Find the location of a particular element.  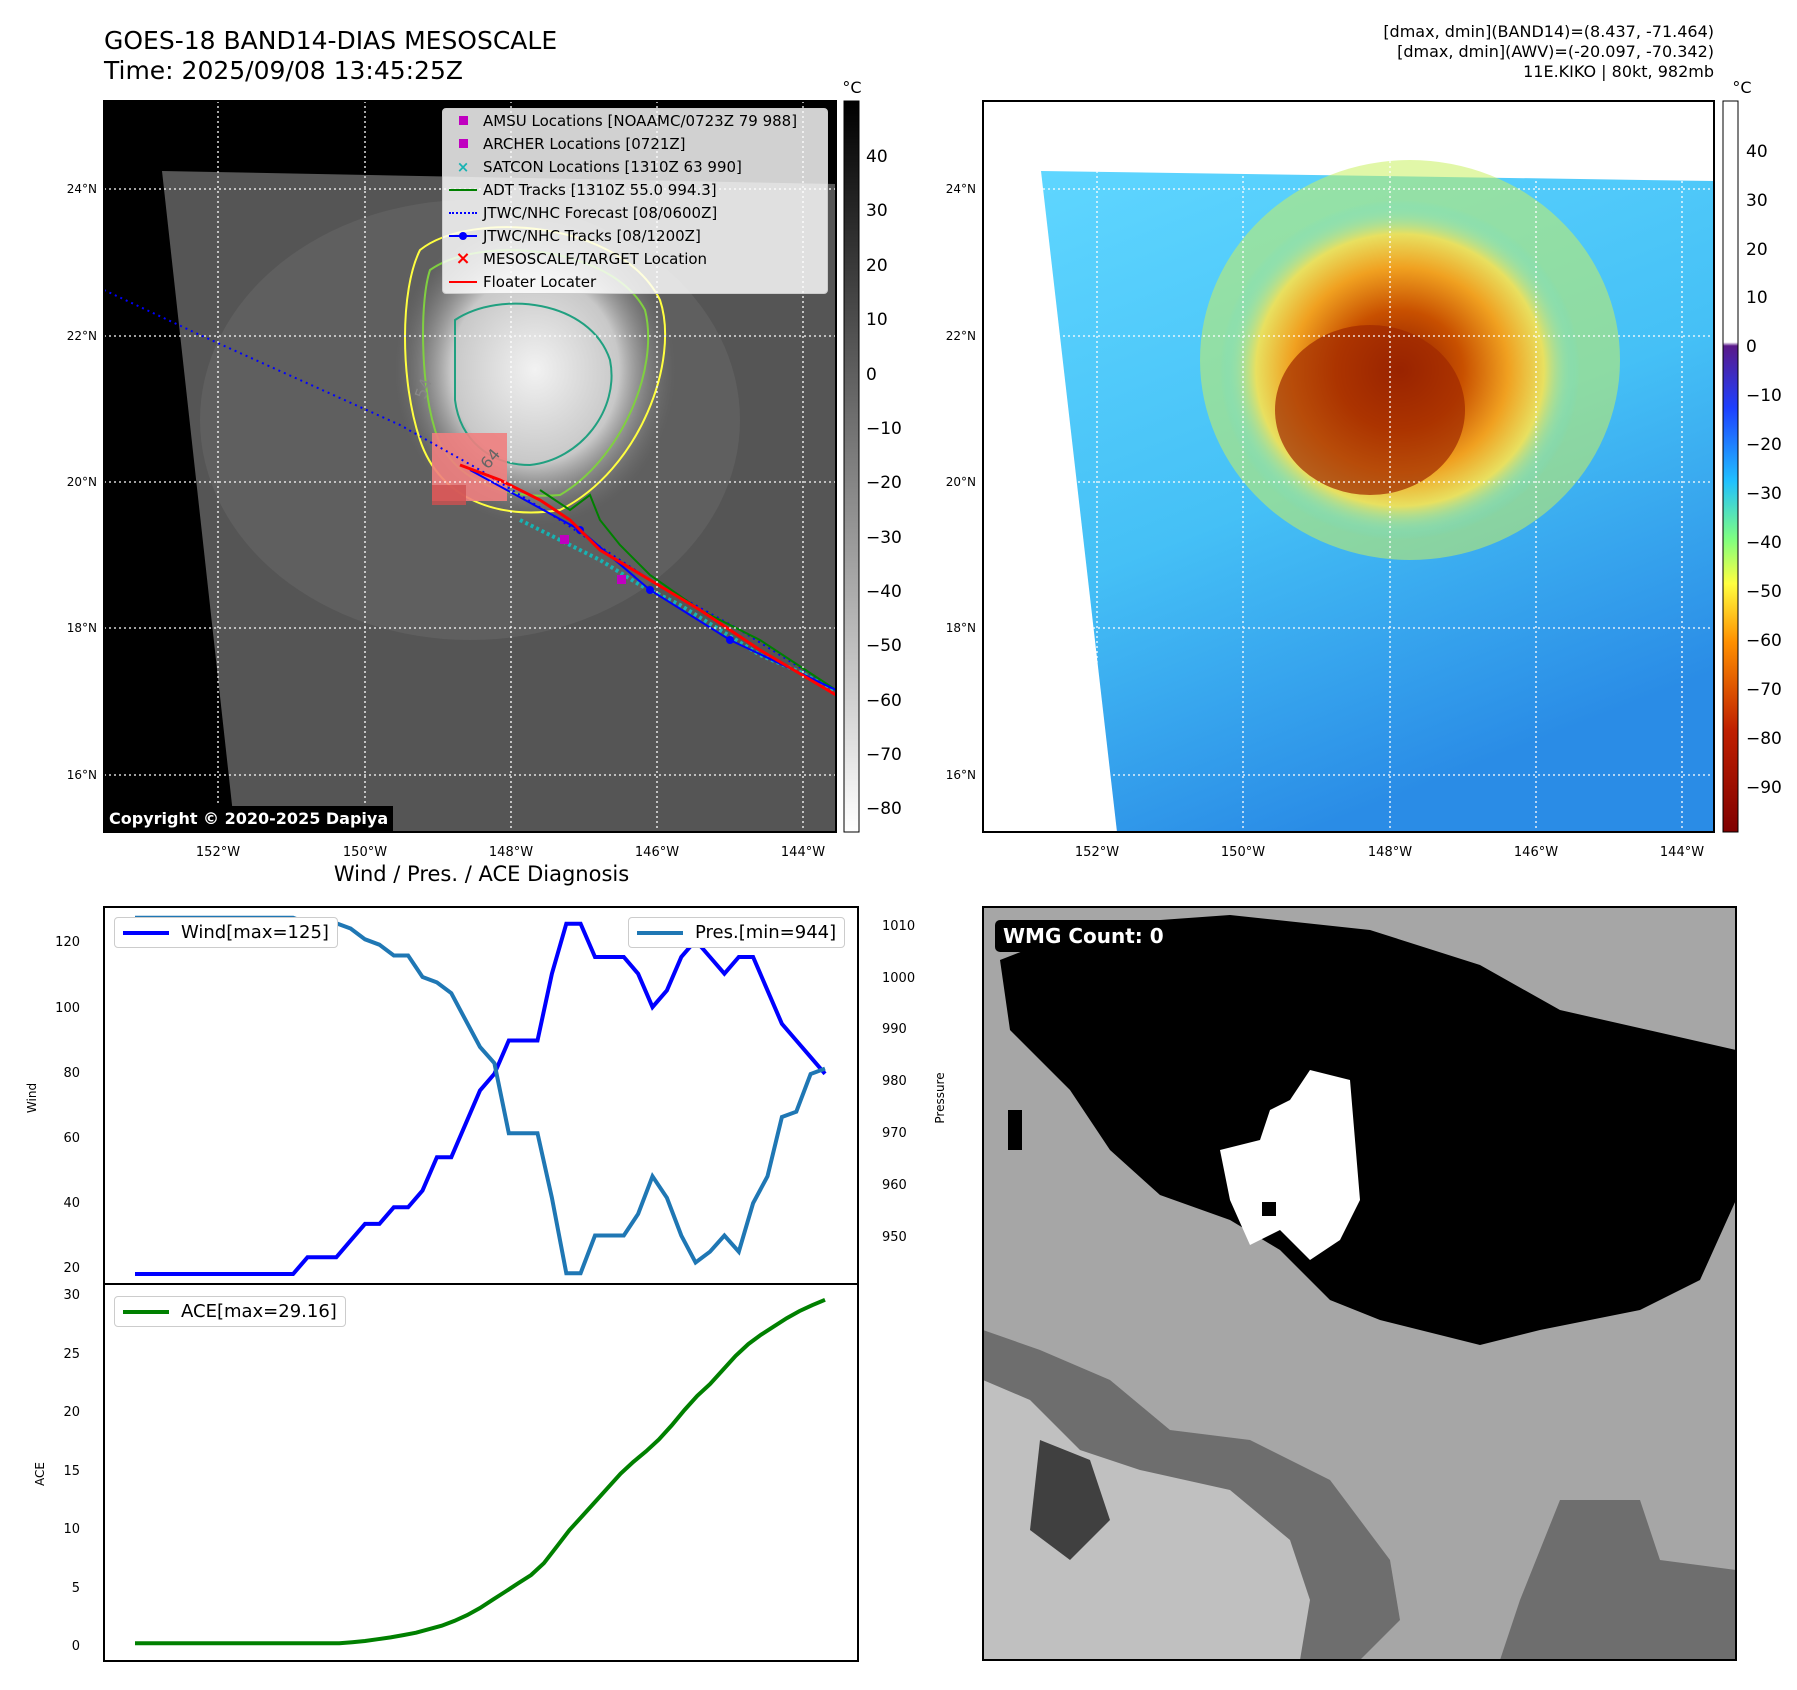

ir-tick: −10 is located at coordinates (884, 429).